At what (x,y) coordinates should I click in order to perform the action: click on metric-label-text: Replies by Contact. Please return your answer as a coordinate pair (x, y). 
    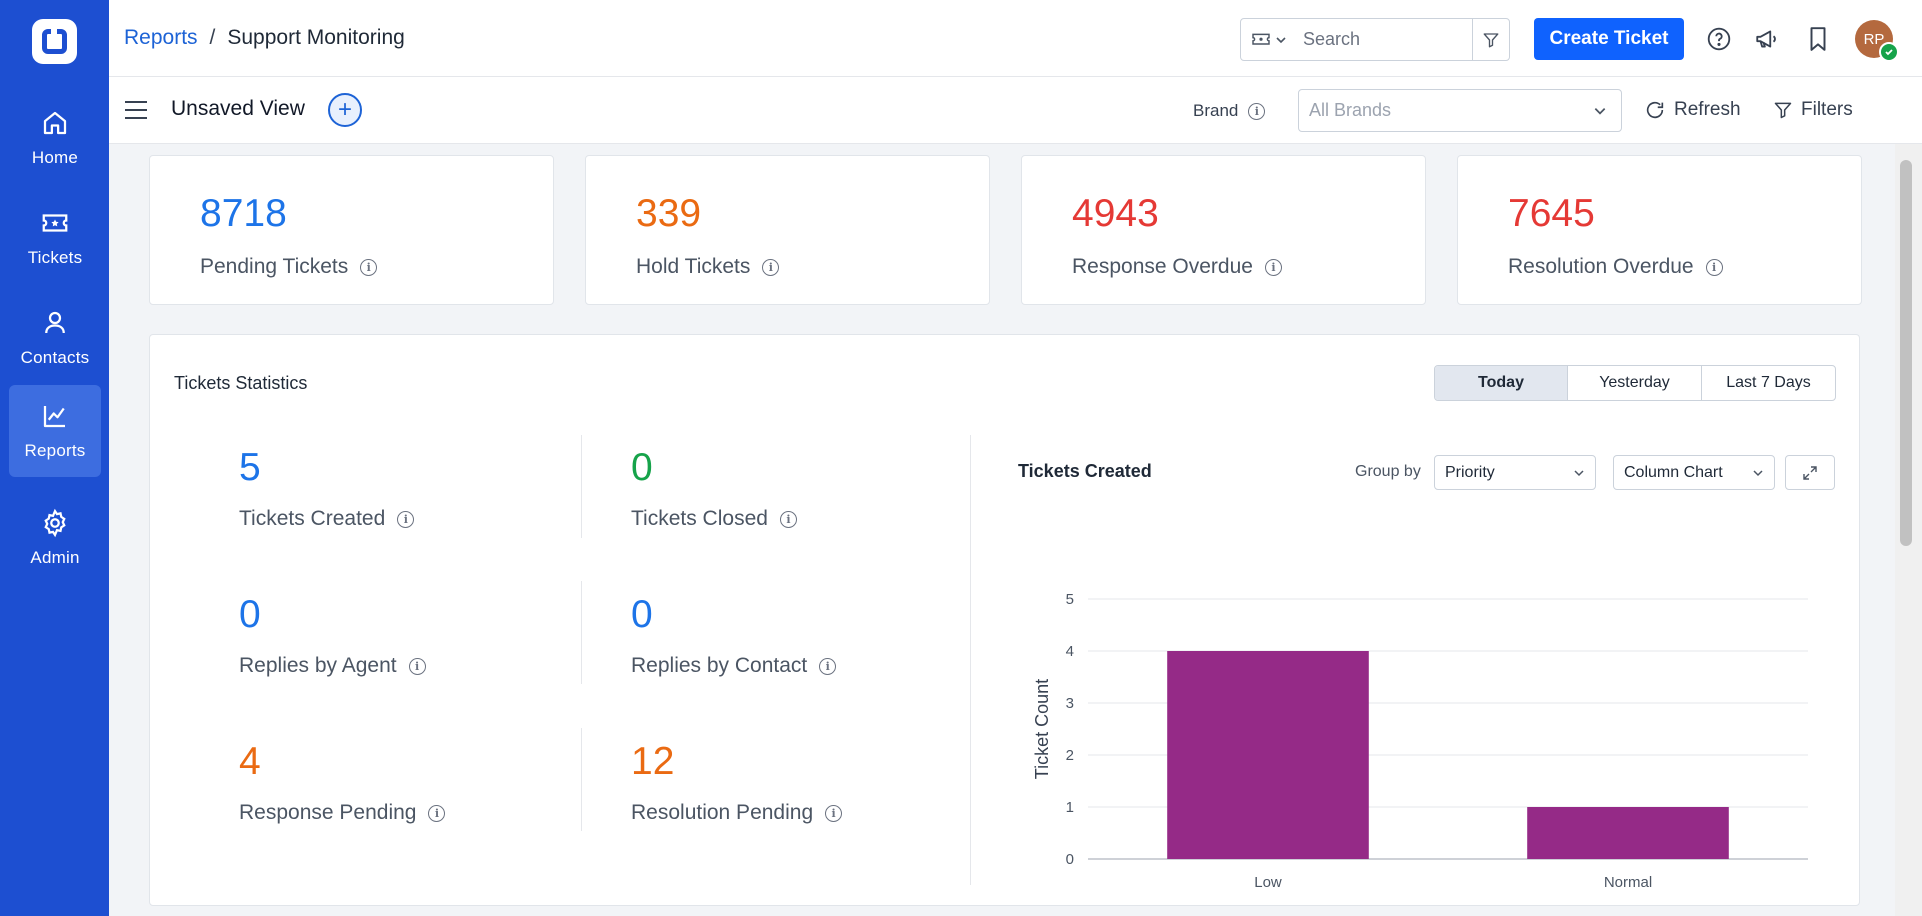
    Looking at the image, I should click on (719, 665).